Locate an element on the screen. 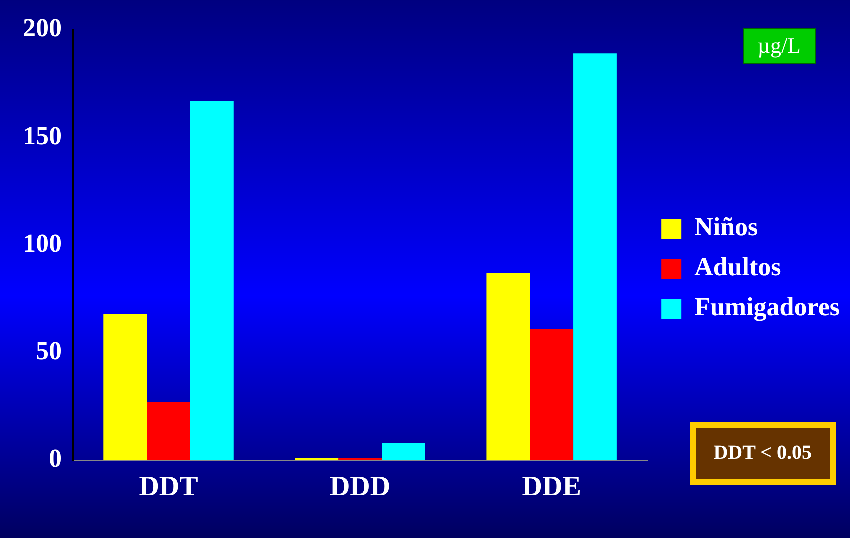 The height and width of the screenshot is (538, 850). legend-label: Adultos is located at coordinates (738, 267).